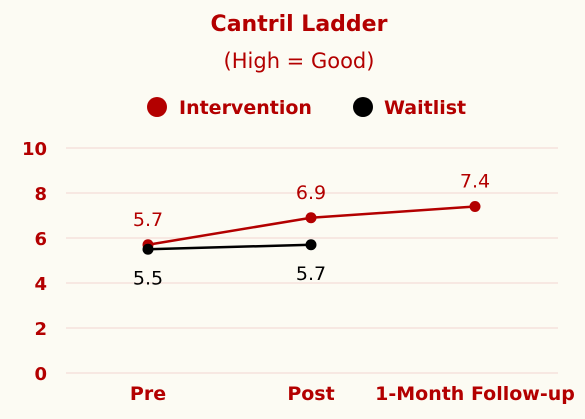  I want to click on chart-subtitle: (High = Good), so click(299, 61).